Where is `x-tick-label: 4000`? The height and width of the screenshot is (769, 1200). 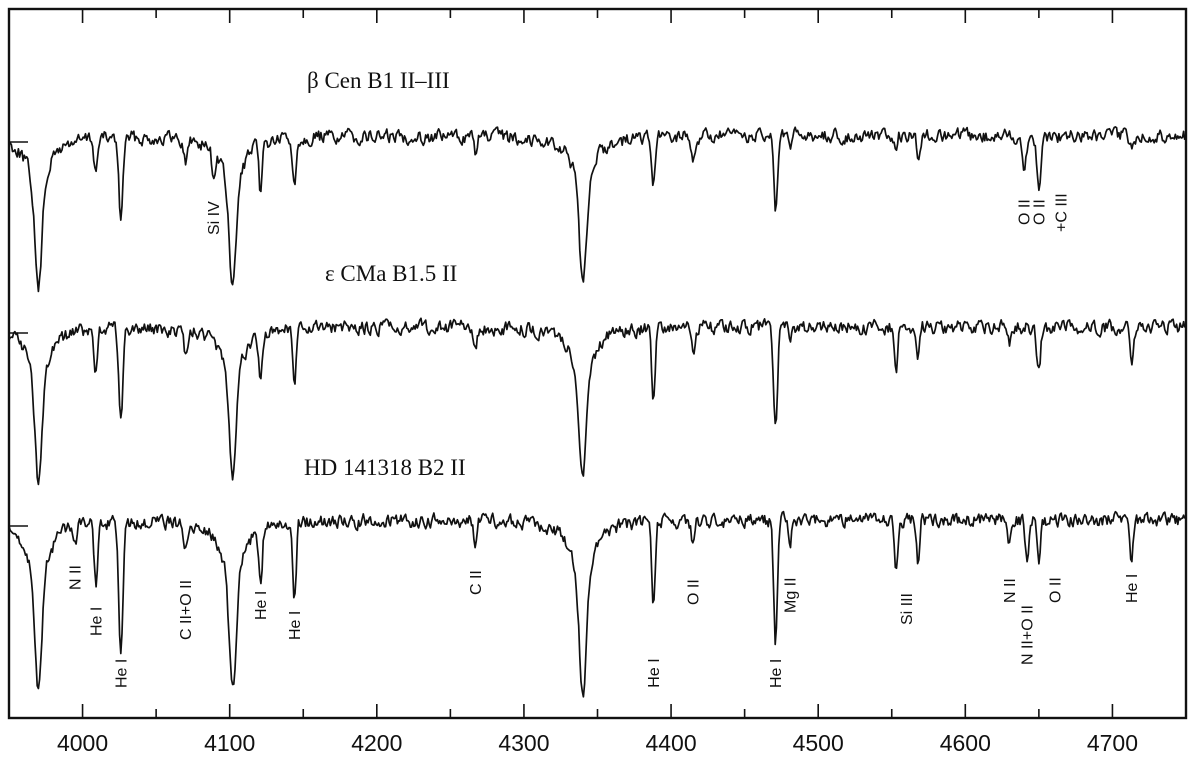
x-tick-label: 4000 is located at coordinates (82, 743).